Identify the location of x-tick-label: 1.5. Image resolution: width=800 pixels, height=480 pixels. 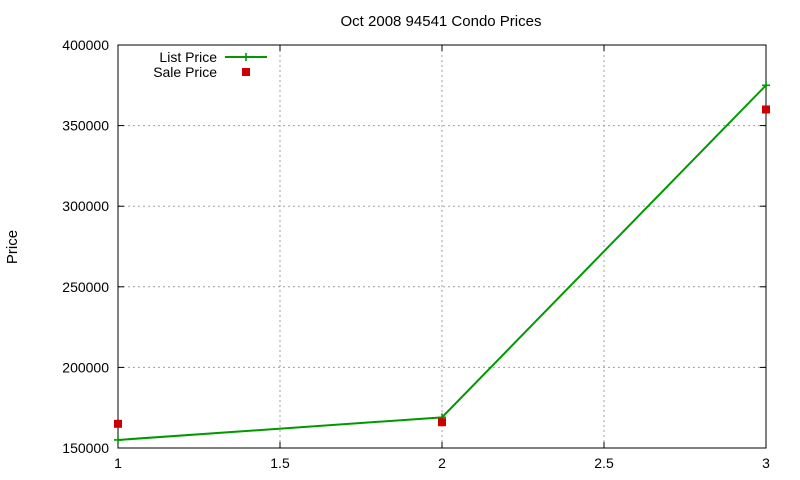
(280, 463).